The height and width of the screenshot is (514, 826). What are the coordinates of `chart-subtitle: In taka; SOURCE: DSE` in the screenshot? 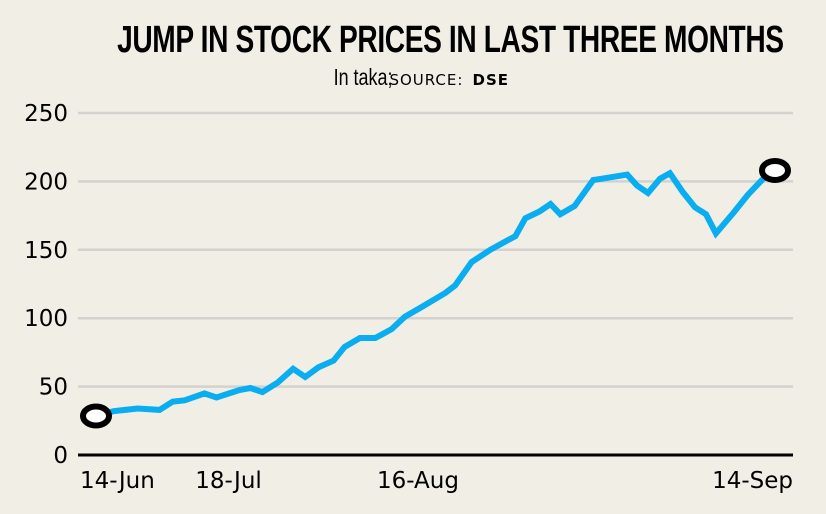 It's located at (413, 77).